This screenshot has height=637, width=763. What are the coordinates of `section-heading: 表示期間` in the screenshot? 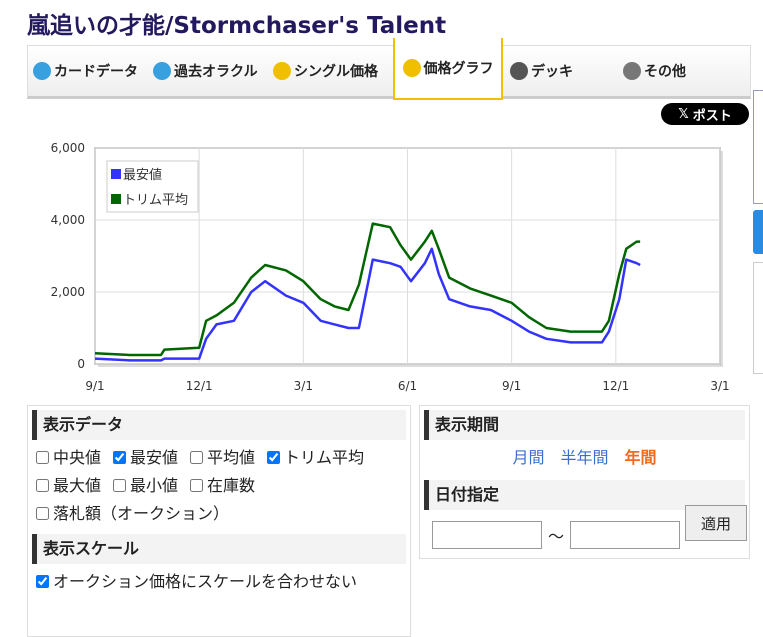 It's located at (584, 425).